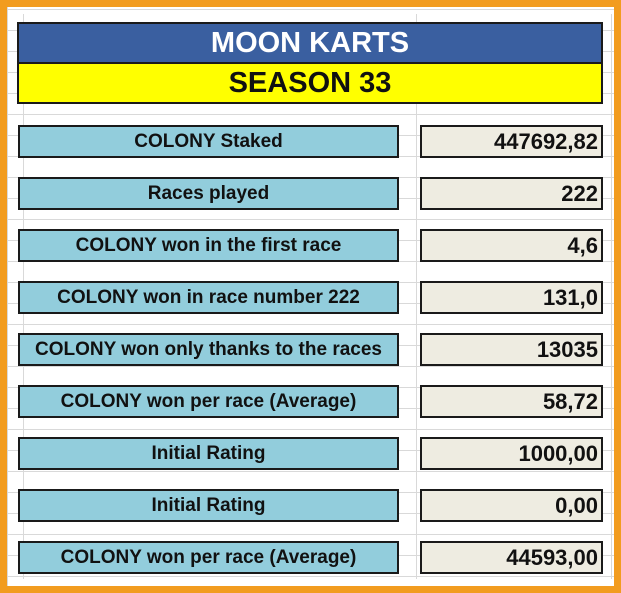 This screenshot has height=593, width=621. Describe the element at coordinates (208, 505) in the screenshot. I see `stat-label-initial-rating-2: Initial Rating` at that location.